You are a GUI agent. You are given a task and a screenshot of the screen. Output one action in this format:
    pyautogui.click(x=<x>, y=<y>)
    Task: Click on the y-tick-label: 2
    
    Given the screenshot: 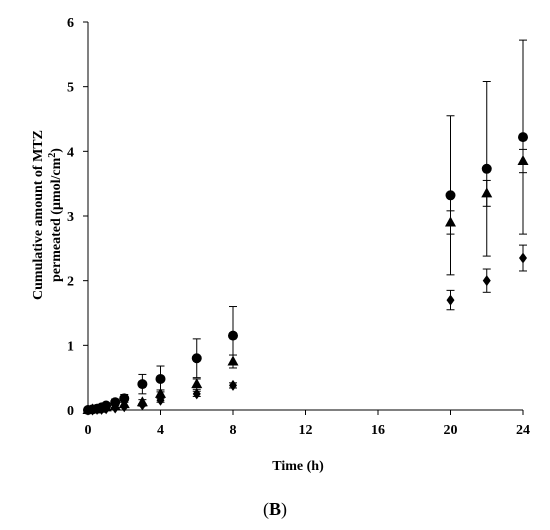 What is the action you would take?
    pyautogui.click(x=70, y=282)
    